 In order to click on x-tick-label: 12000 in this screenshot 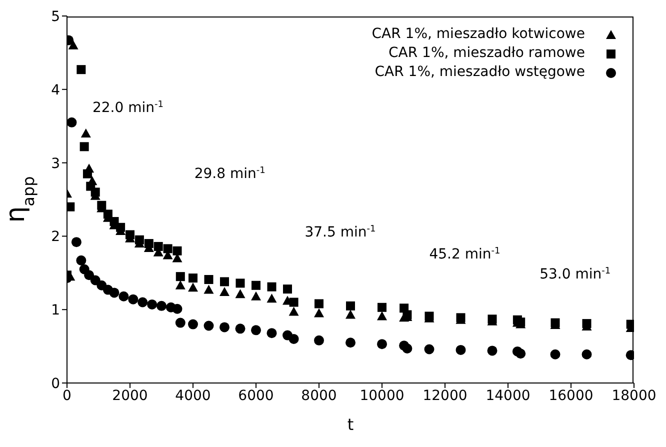, I will do `click(445, 396)`.